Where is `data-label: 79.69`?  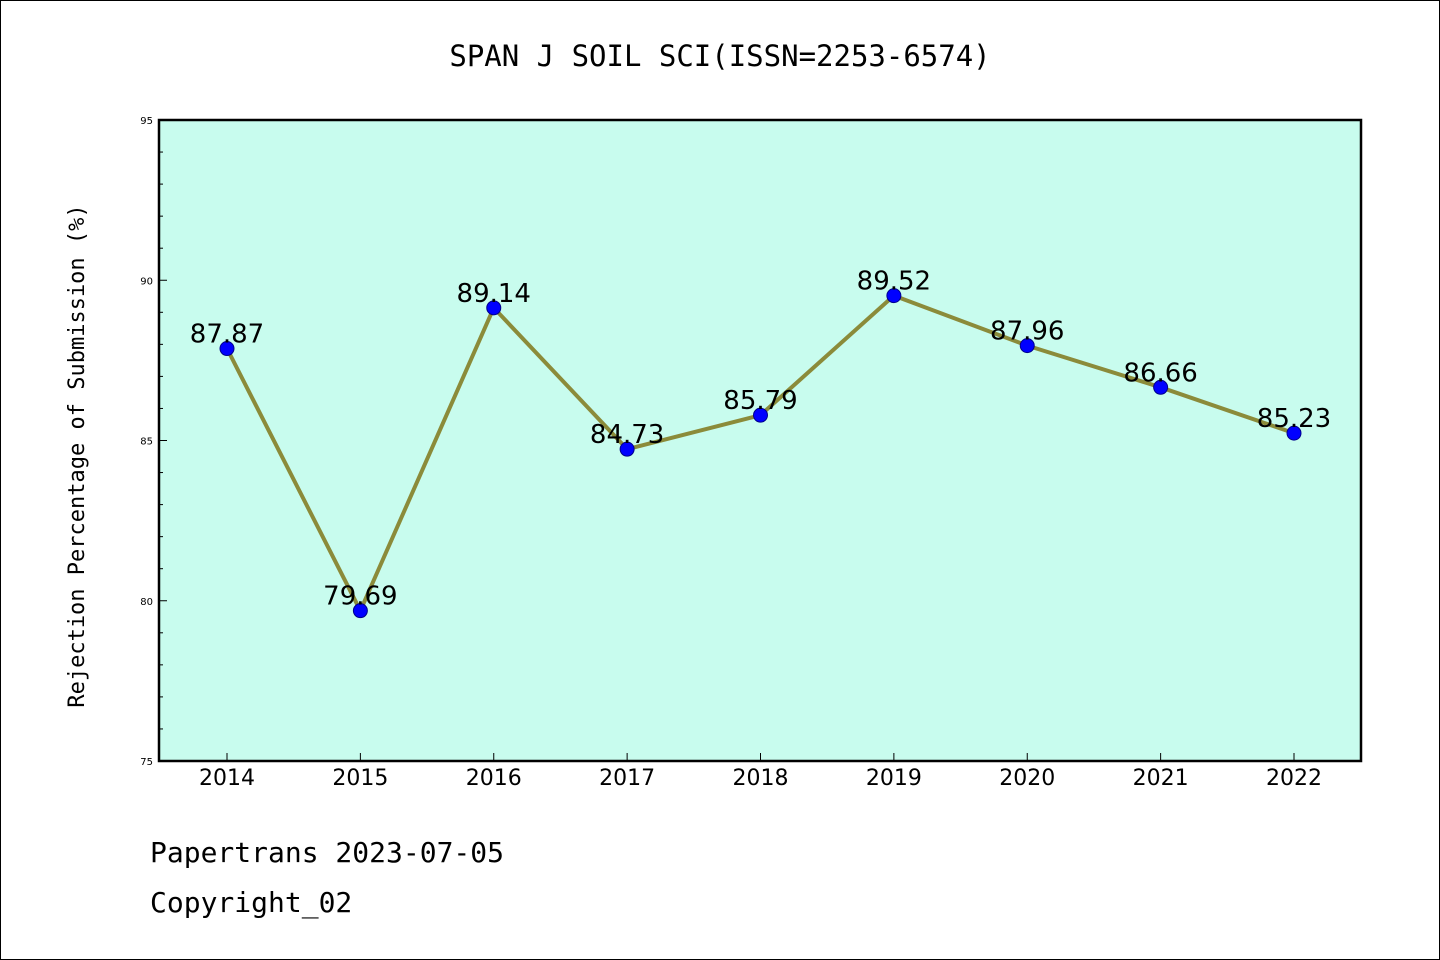
data-label: 79.69 is located at coordinates (360, 597).